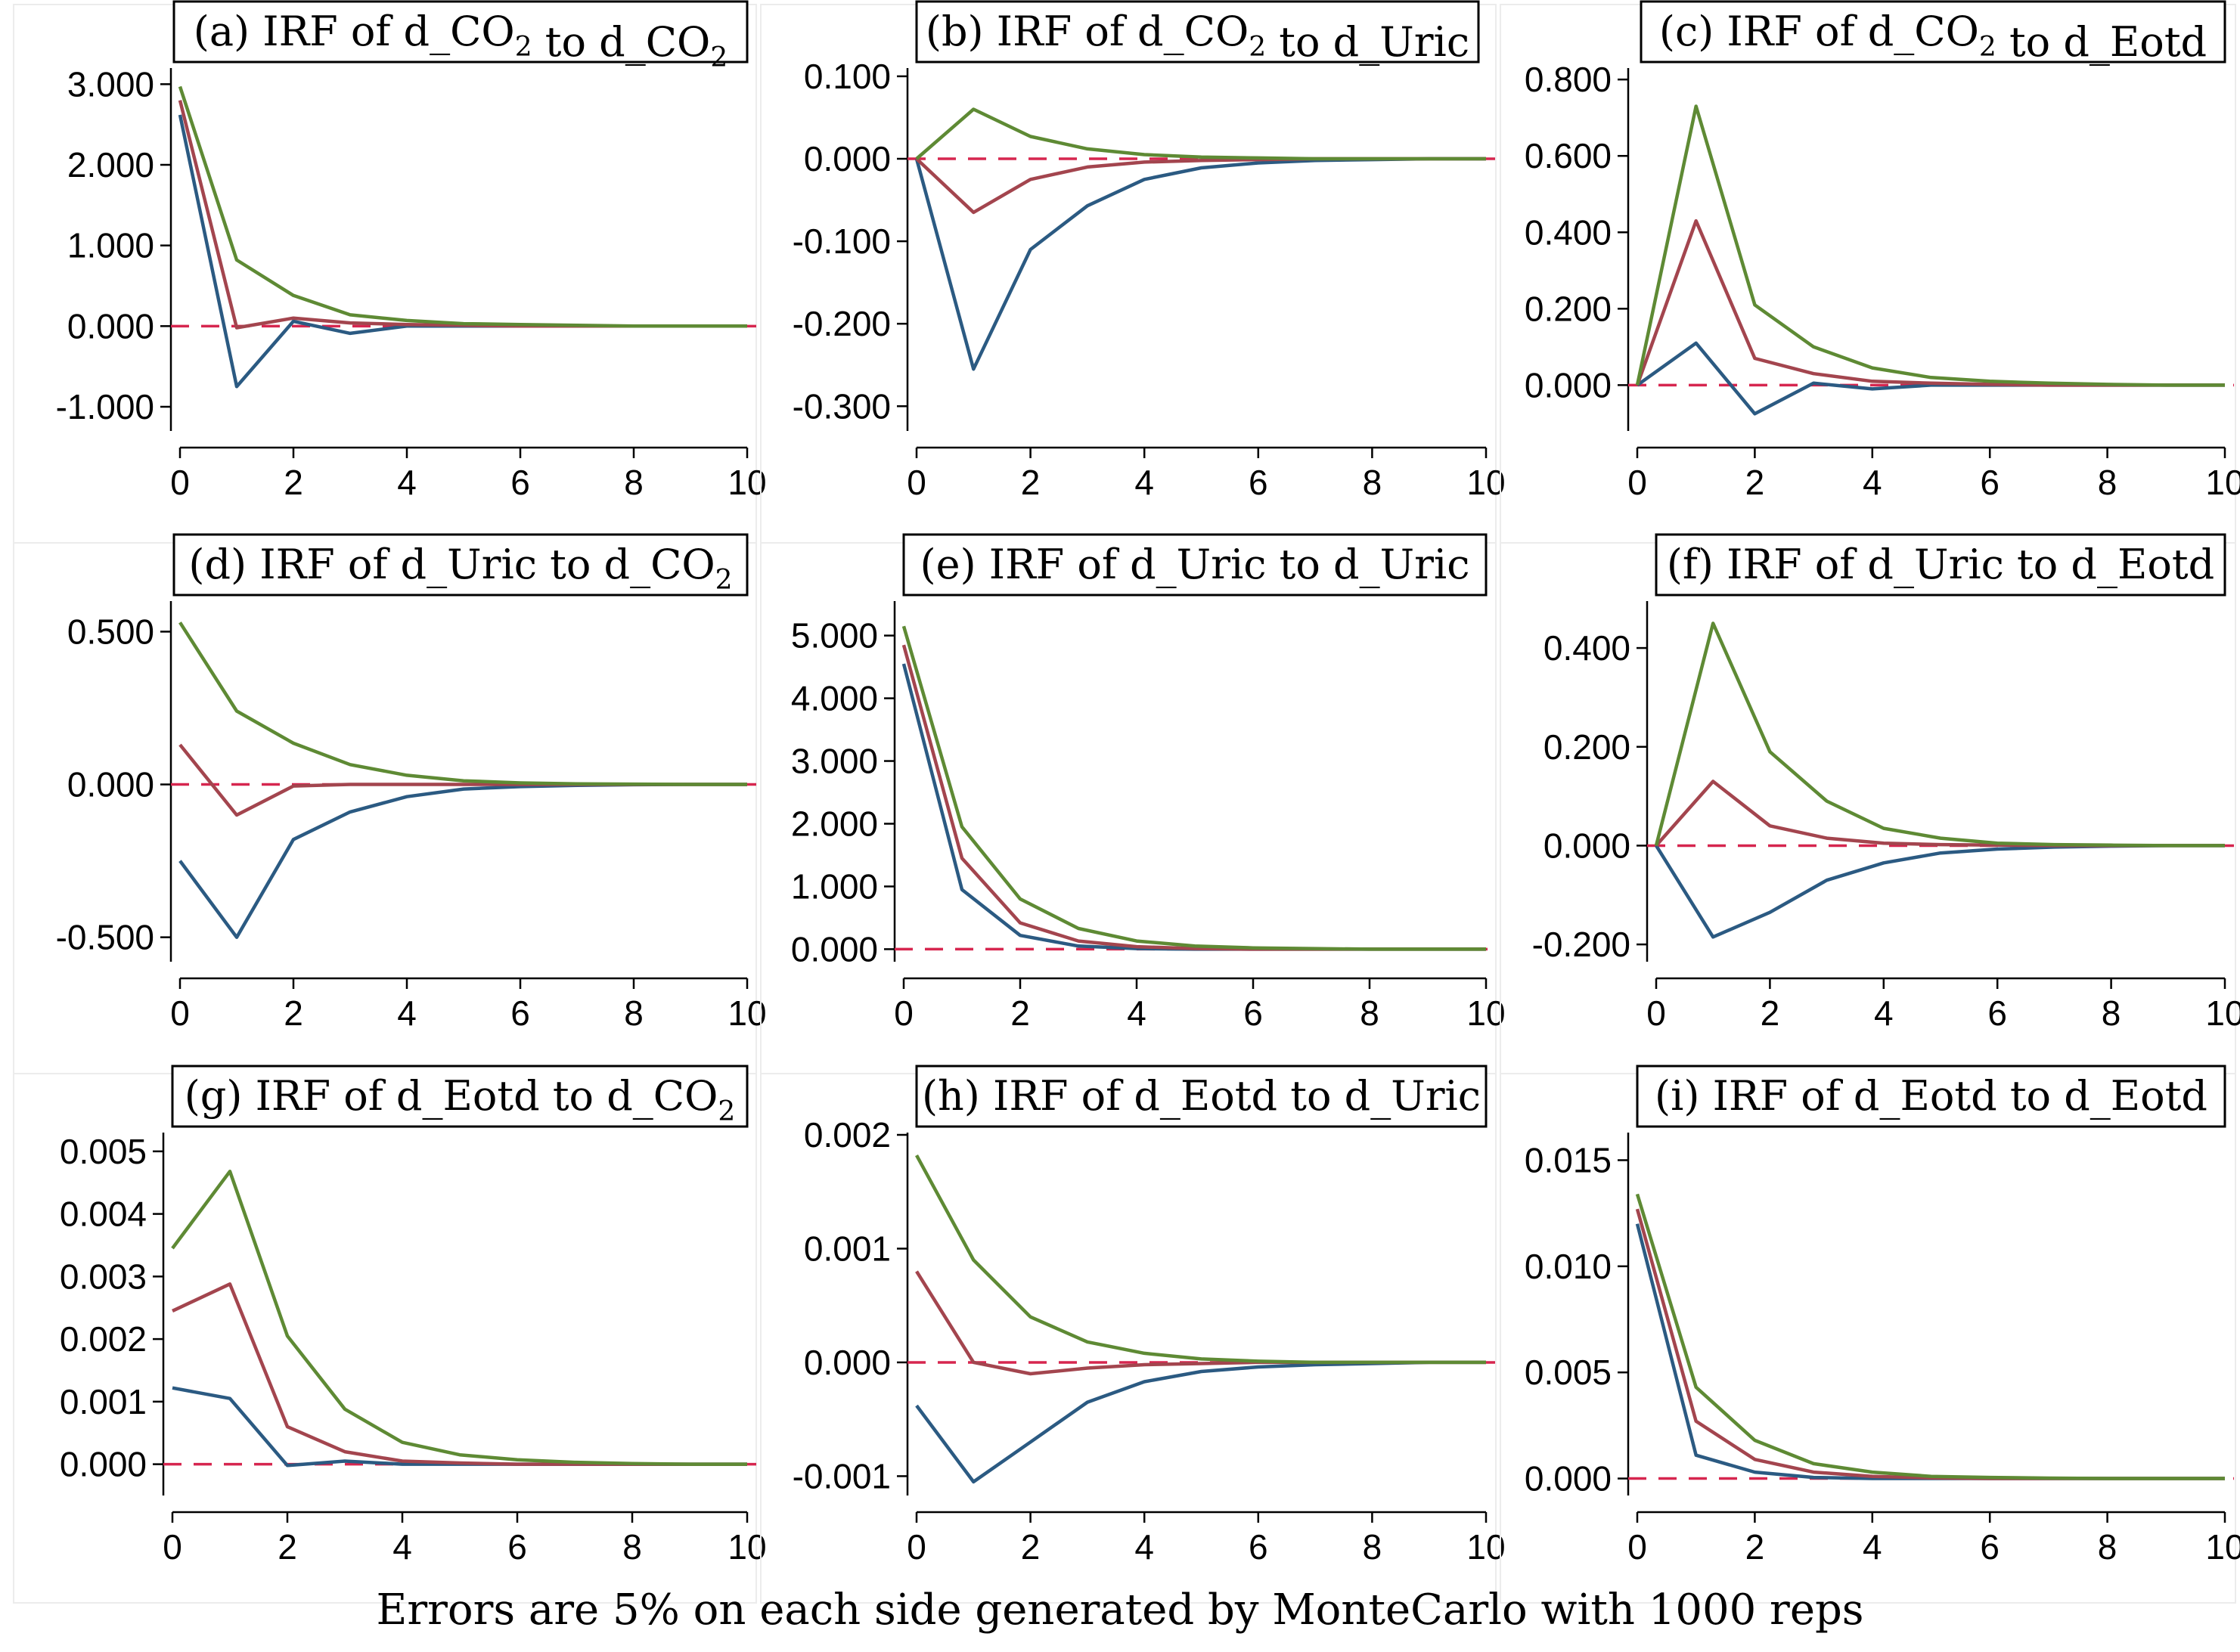 The width and height of the screenshot is (2240, 1652). What do you see at coordinates (452, 1096) in the screenshot?
I see `title-text: (g) IRF of d_Eotd to d_CO` at bounding box center [452, 1096].